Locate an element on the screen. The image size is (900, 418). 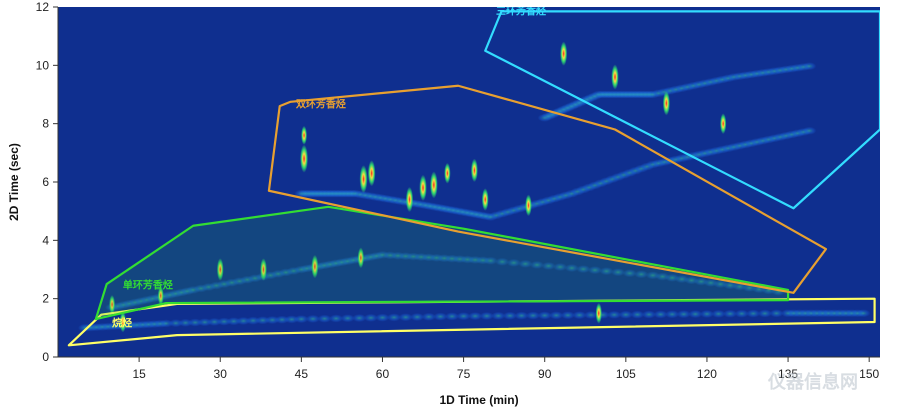
x-tick-label: 30 is located at coordinates (221, 374).